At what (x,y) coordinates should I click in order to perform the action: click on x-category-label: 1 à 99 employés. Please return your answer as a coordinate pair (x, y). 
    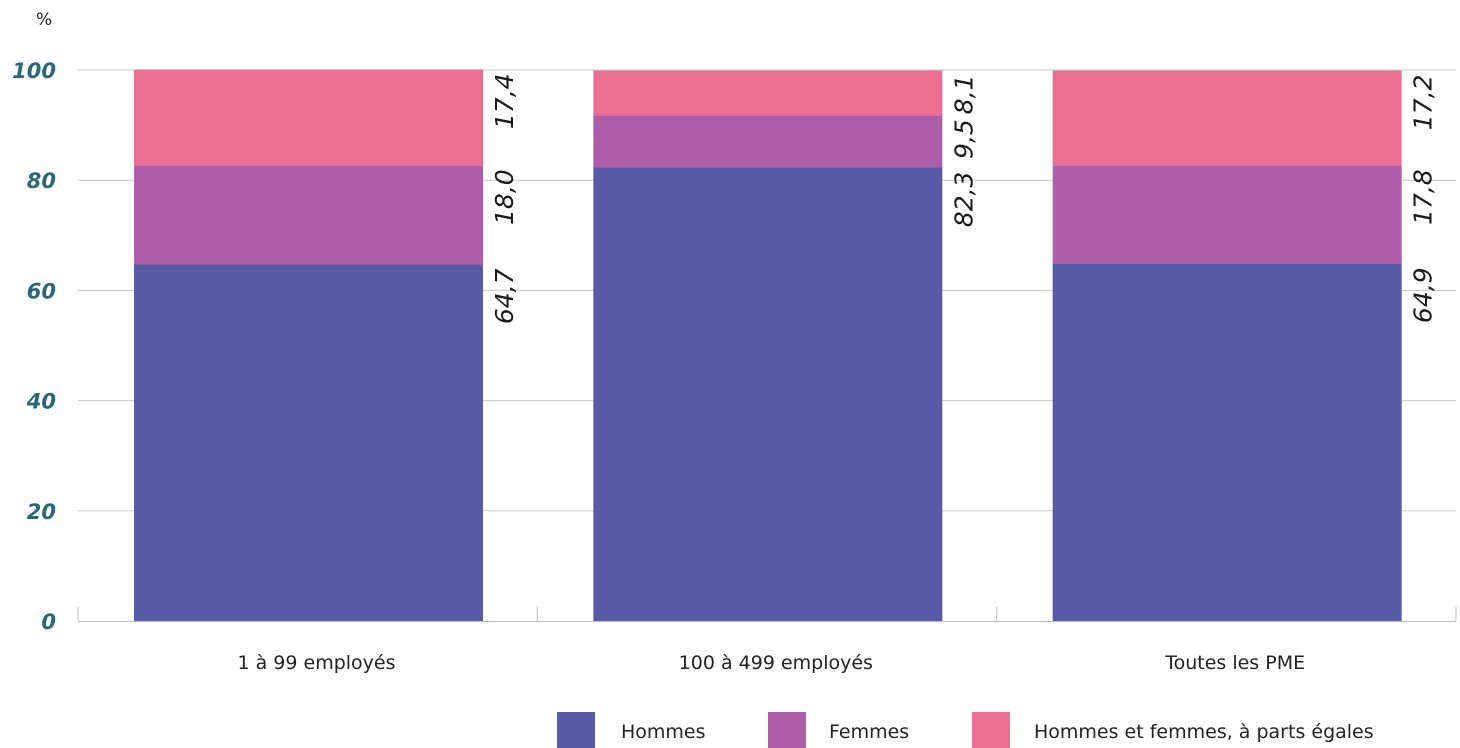
    Looking at the image, I should click on (316, 663).